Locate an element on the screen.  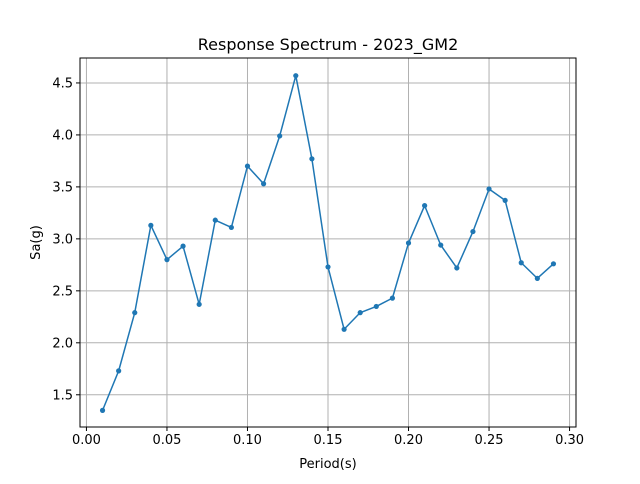
y-tick-label: 4.0 is located at coordinates (62, 135).